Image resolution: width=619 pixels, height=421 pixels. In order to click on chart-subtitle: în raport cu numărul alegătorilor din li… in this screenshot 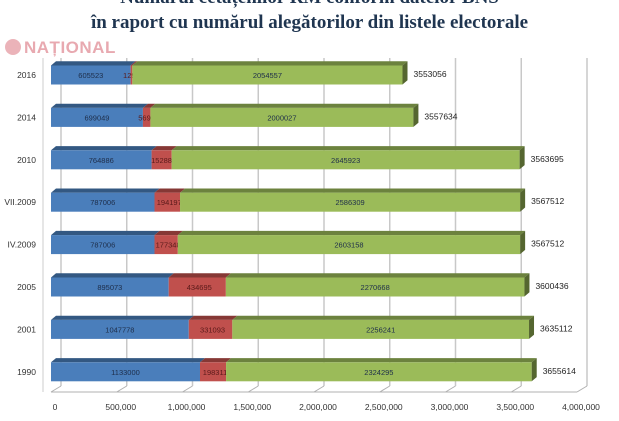, I will do `click(309, 22)`.